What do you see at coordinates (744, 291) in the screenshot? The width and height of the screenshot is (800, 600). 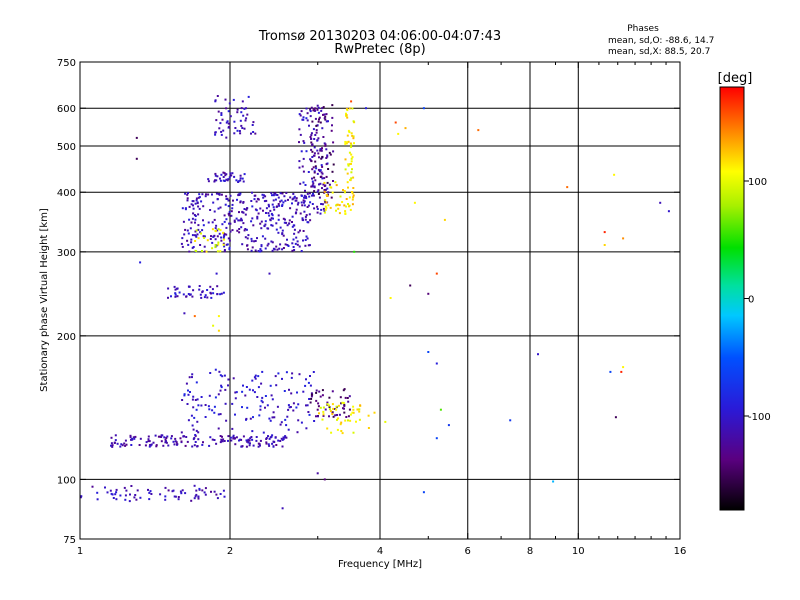 I see `colorbar: [deg] -100 0 100` at bounding box center [744, 291].